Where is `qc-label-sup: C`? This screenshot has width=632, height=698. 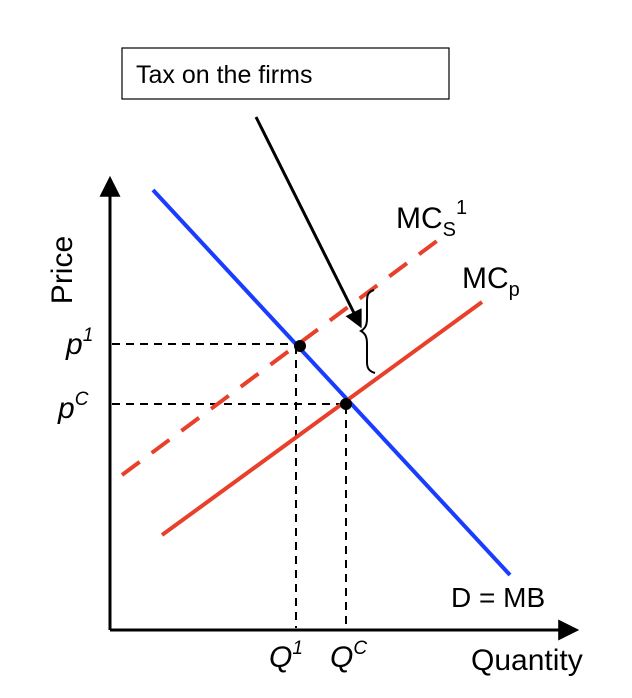 qc-label-sup: C is located at coordinates (360, 648).